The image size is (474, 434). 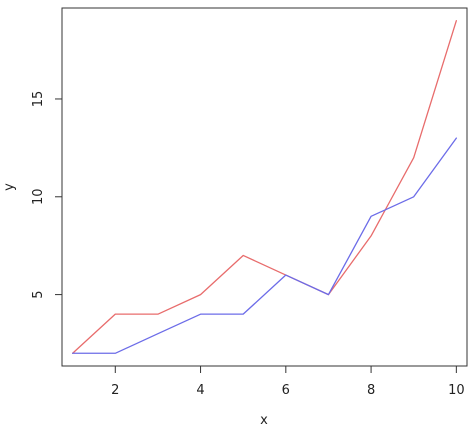 I want to click on y-axis-label: y, so click(x=9, y=187).